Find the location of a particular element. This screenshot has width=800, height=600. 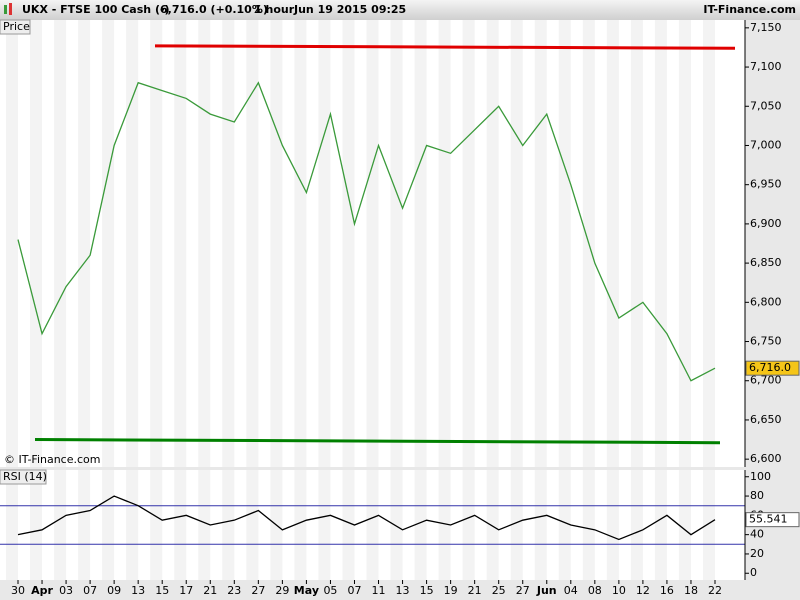

x-tick-label: 05 is located at coordinates (330, 590).